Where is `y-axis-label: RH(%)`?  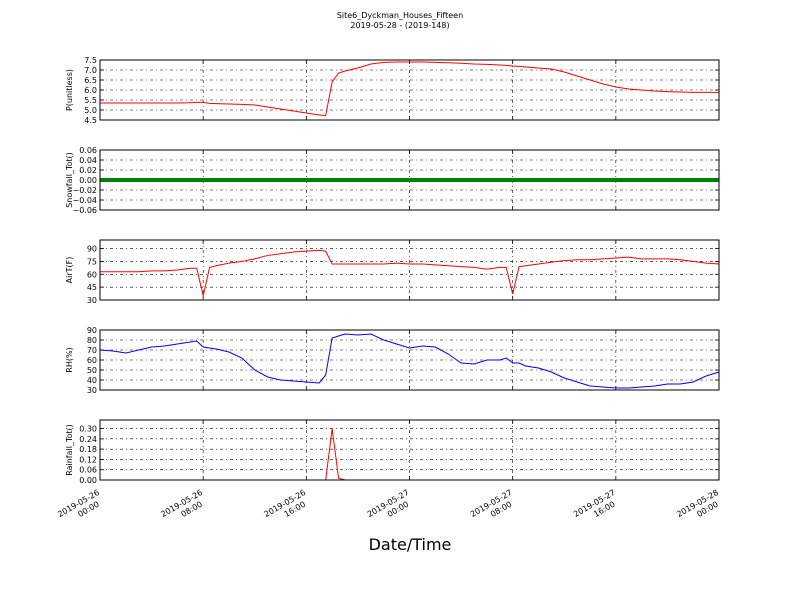
y-axis-label: RH(%) is located at coordinates (69, 359).